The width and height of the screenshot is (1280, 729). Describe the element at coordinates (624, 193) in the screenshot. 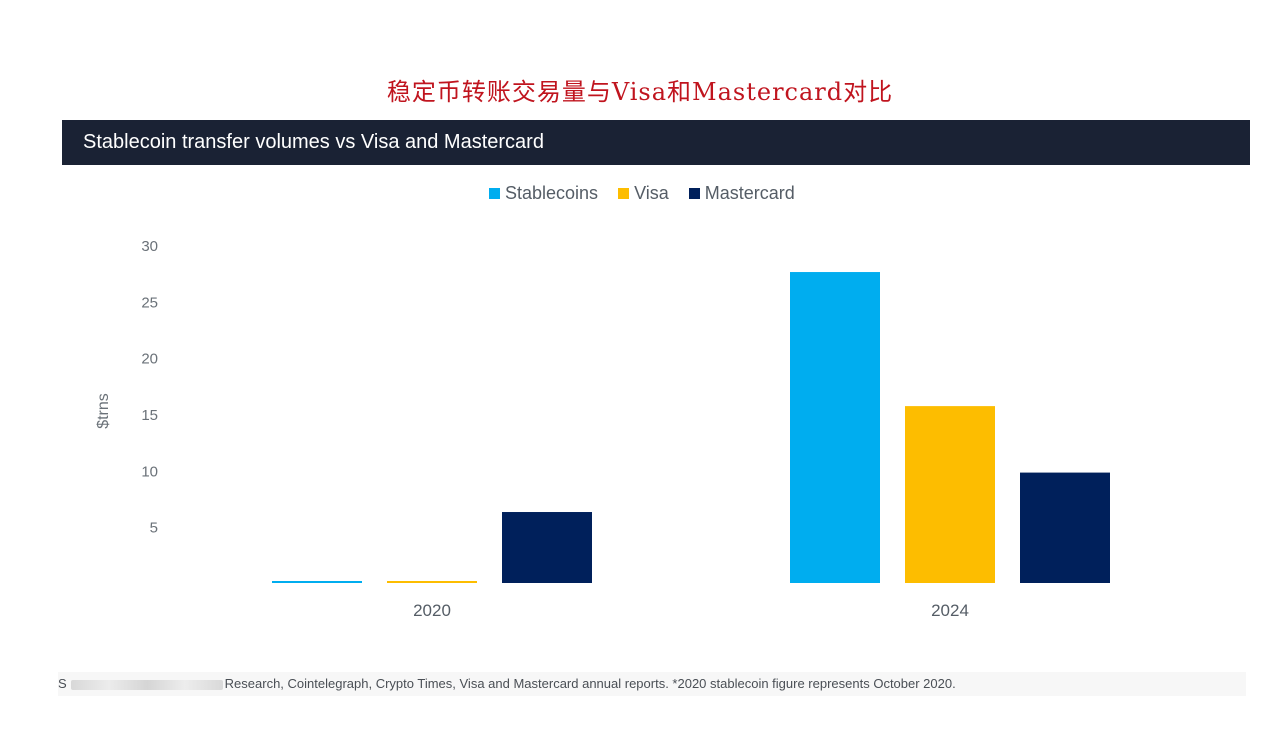

I see `legend-swatch-visa` at that location.